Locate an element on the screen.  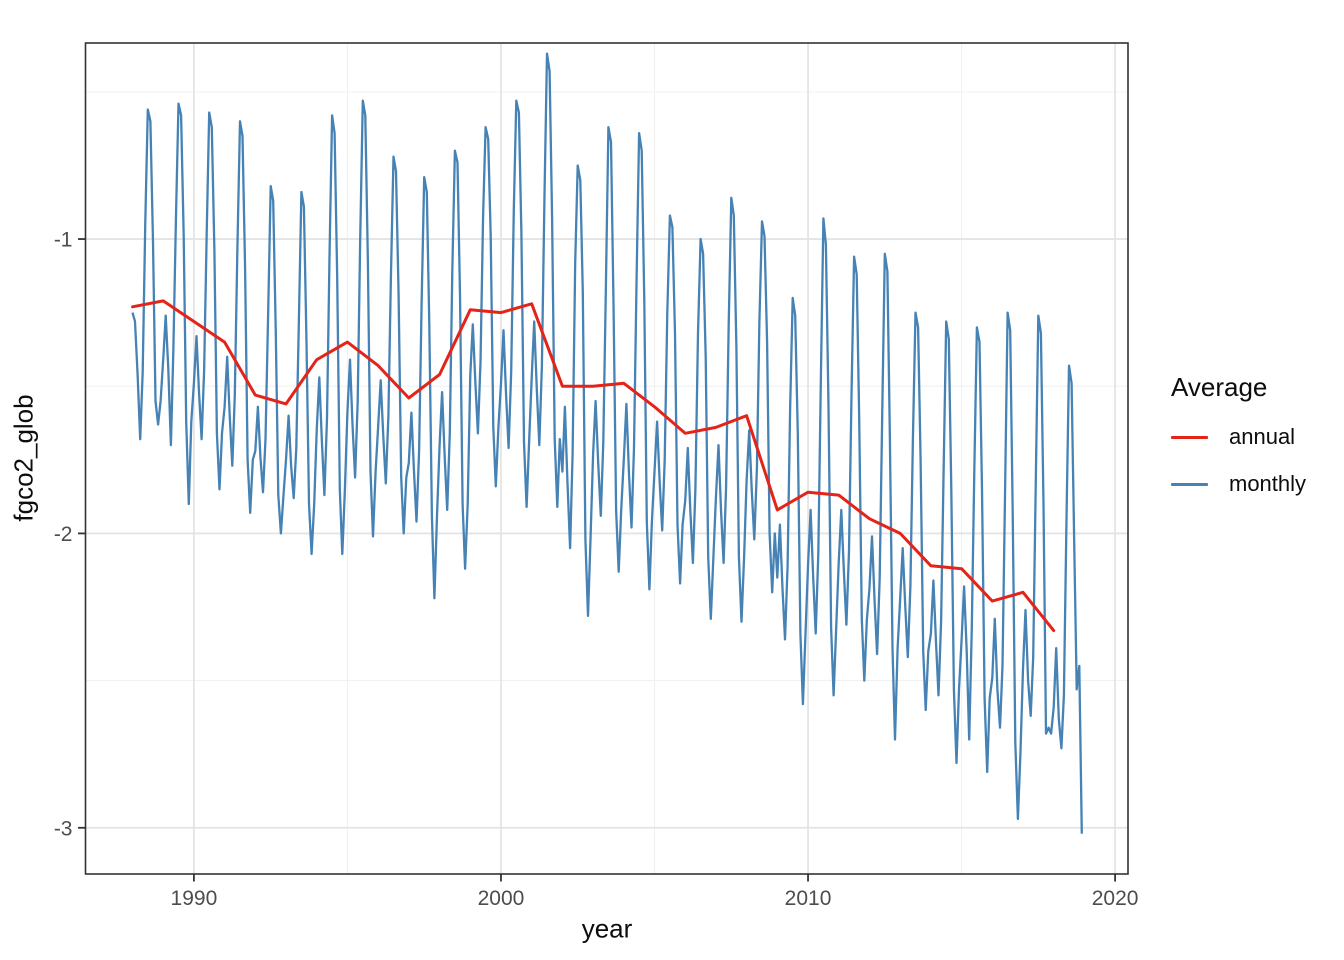
legend-item-monthly: monthly is located at coordinates (1238, 484).